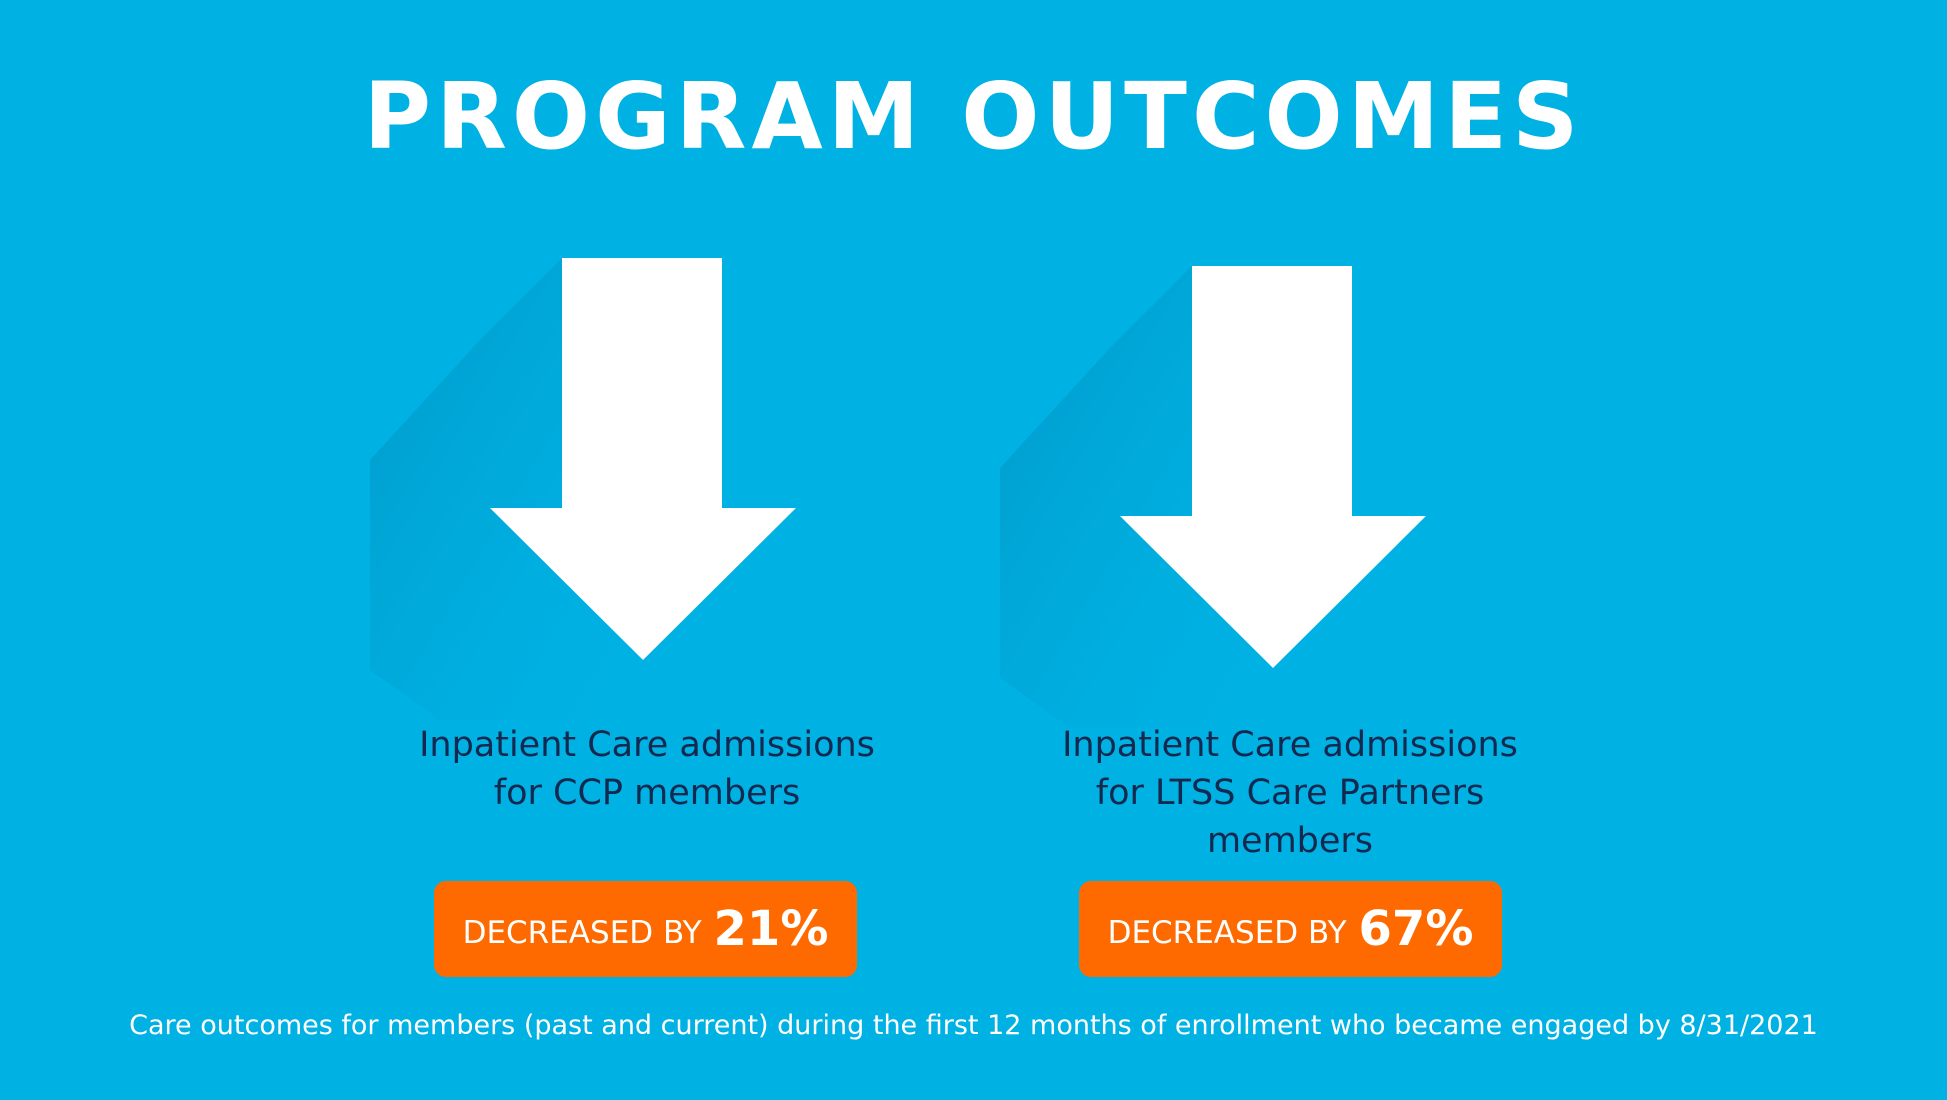  Describe the element at coordinates (1416, 929) in the screenshot. I see `badge-value: 67%` at that location.